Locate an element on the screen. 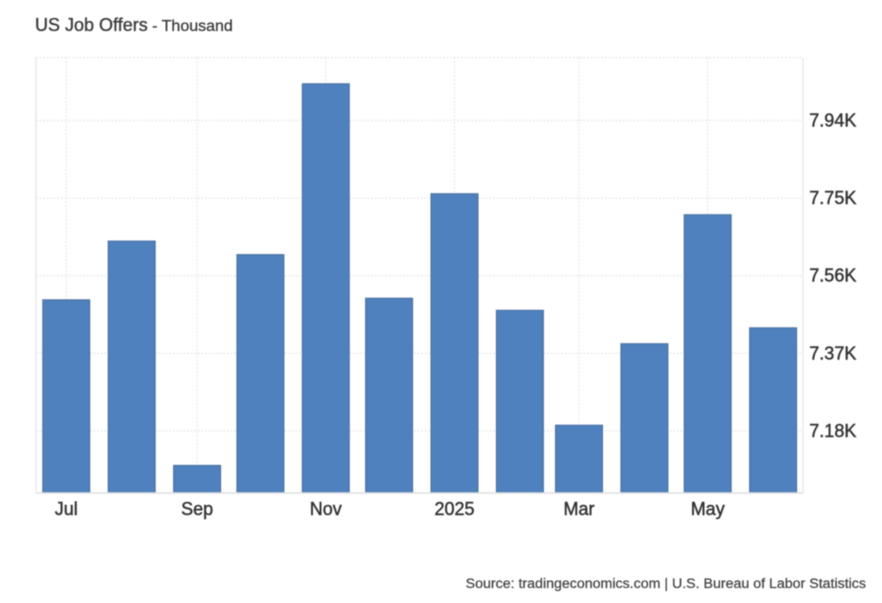  svg-text: 7.94K is located at coordinates (832, 121).